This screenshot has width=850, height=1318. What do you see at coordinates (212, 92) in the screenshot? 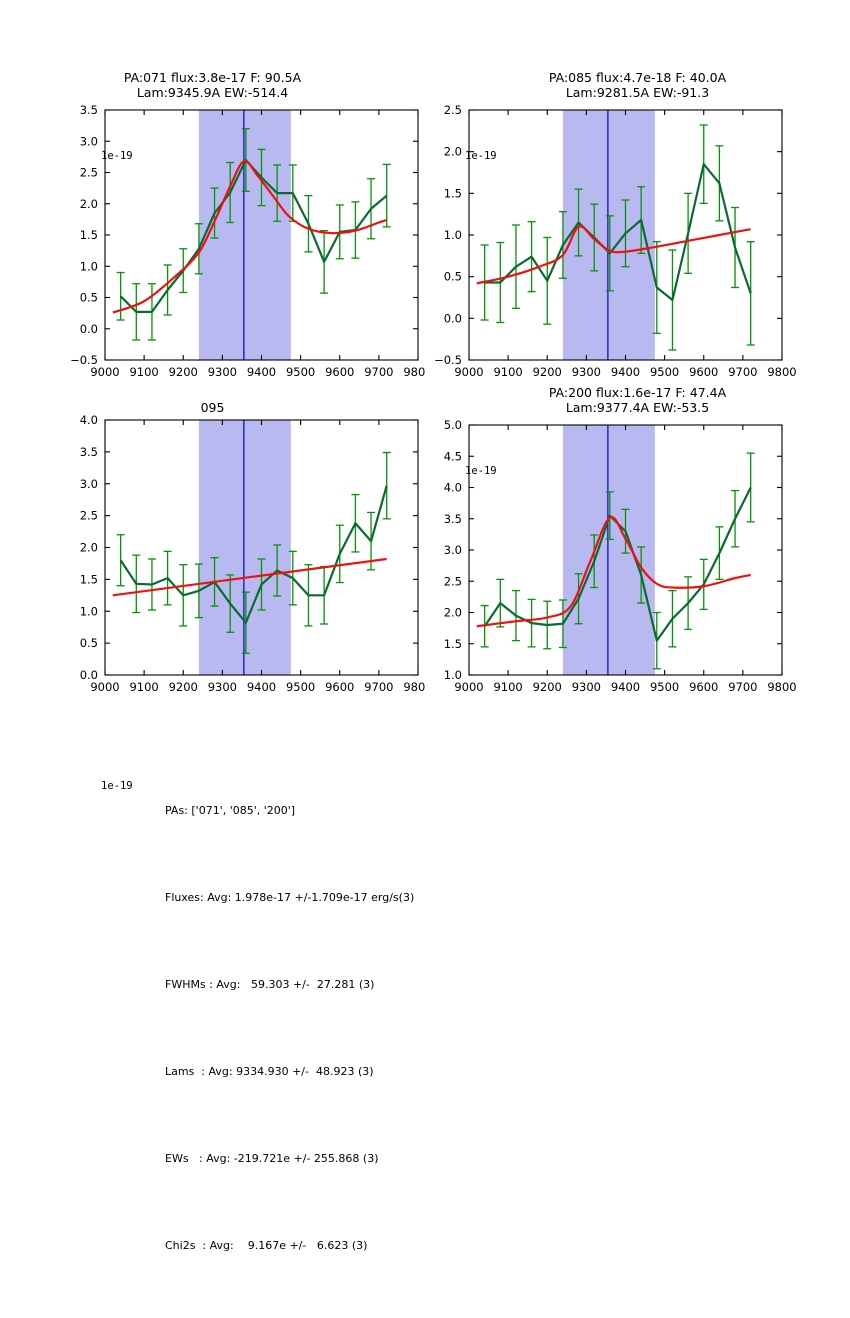
I see `panel-title-line2: Lam:9345.9A EW:-514.4` at bounding box center [212, 92].